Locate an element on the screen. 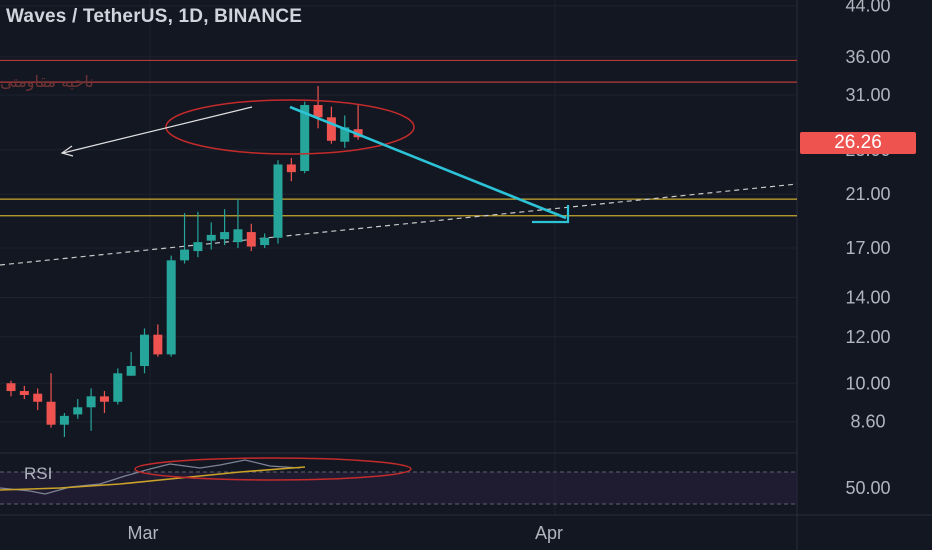 Image resolution: width=932 pixels, height=550 pixels. rsi-tick-label: 50.00 is located at coordinates (867, 488).